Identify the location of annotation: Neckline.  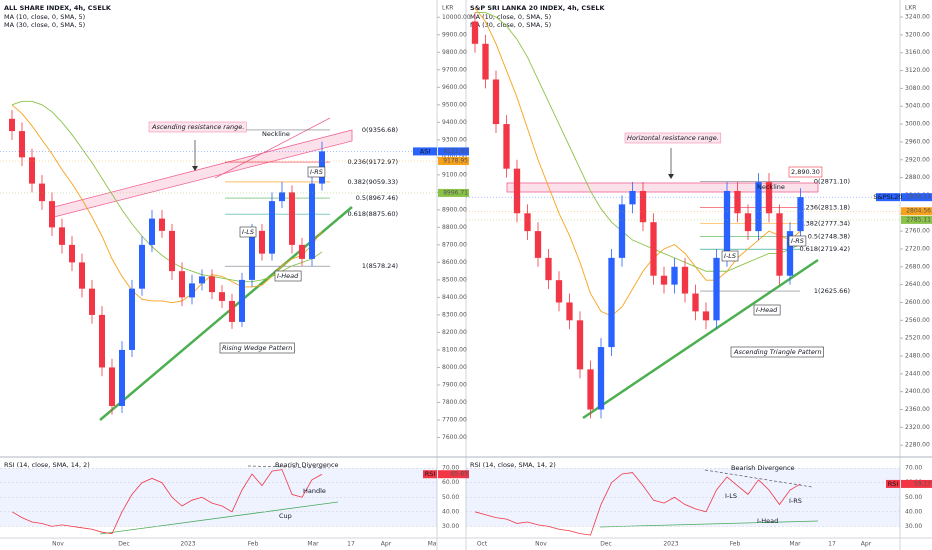
(276, 134).